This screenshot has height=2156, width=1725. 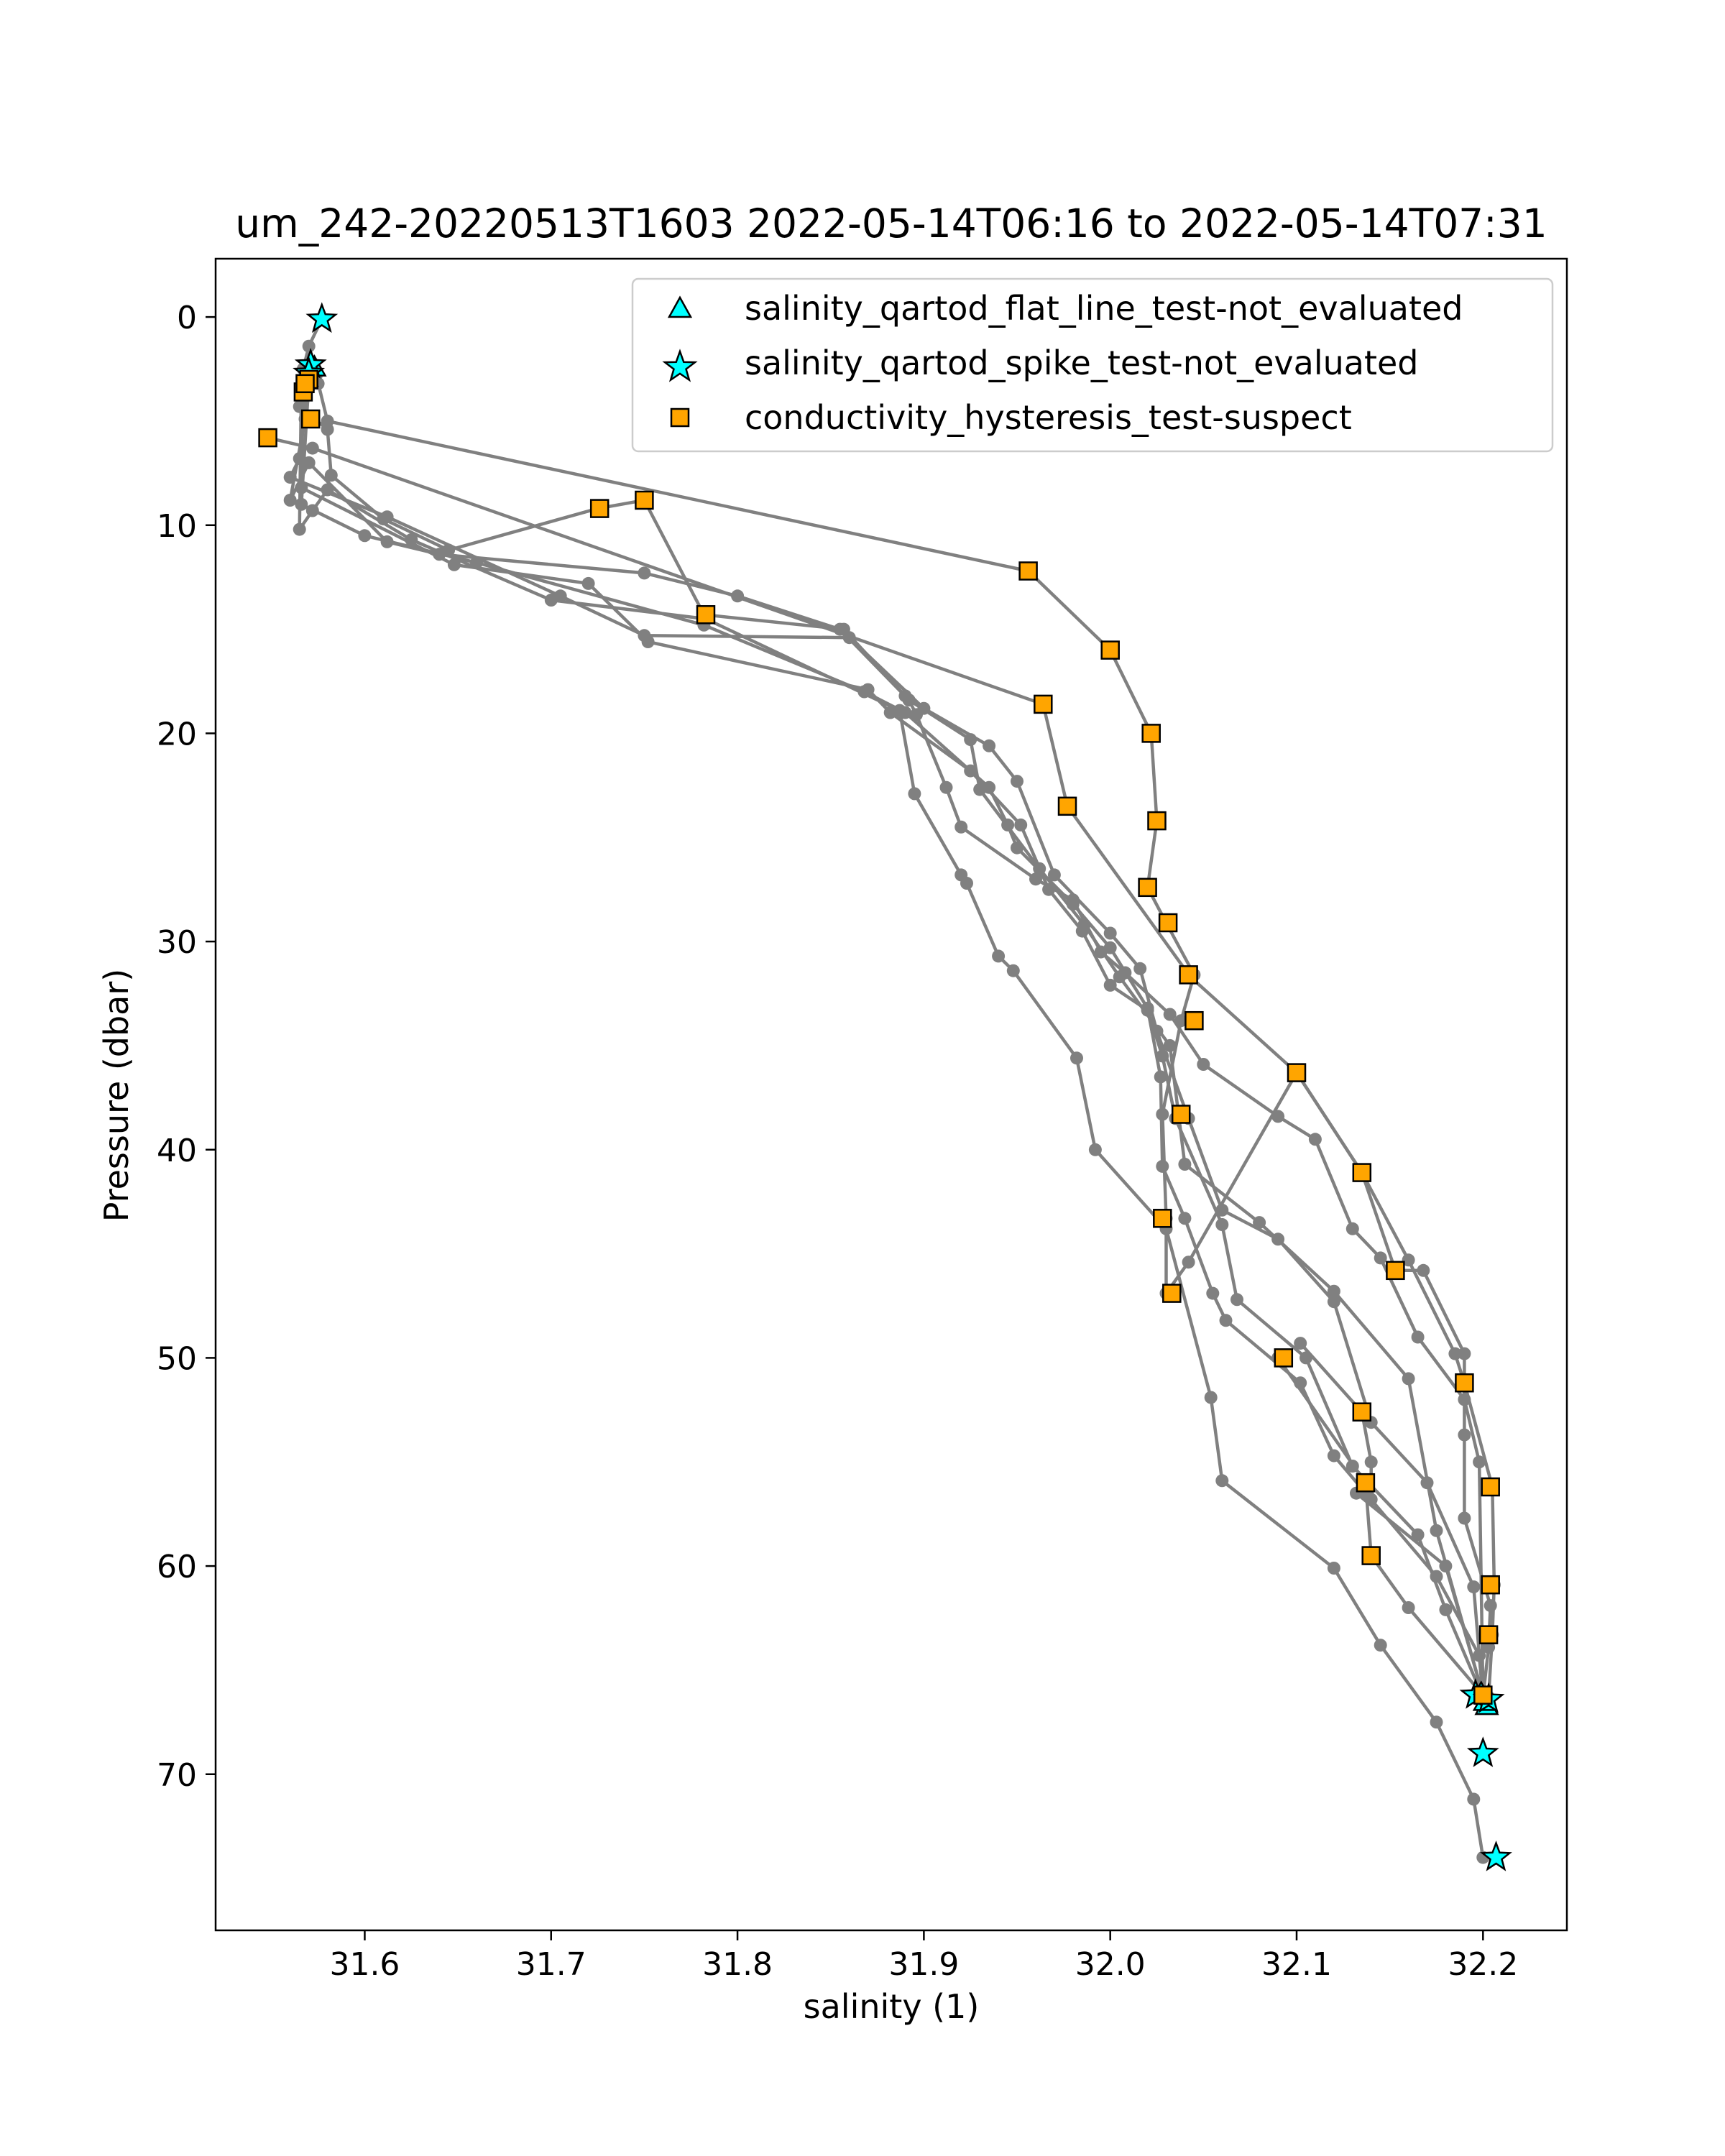 What do you see at coordinates (186, 1047) in the screenshot?
I see `y-axis-ticks: 0 10 20 30 40 50 60 70` at bounding box center [186, 1047].